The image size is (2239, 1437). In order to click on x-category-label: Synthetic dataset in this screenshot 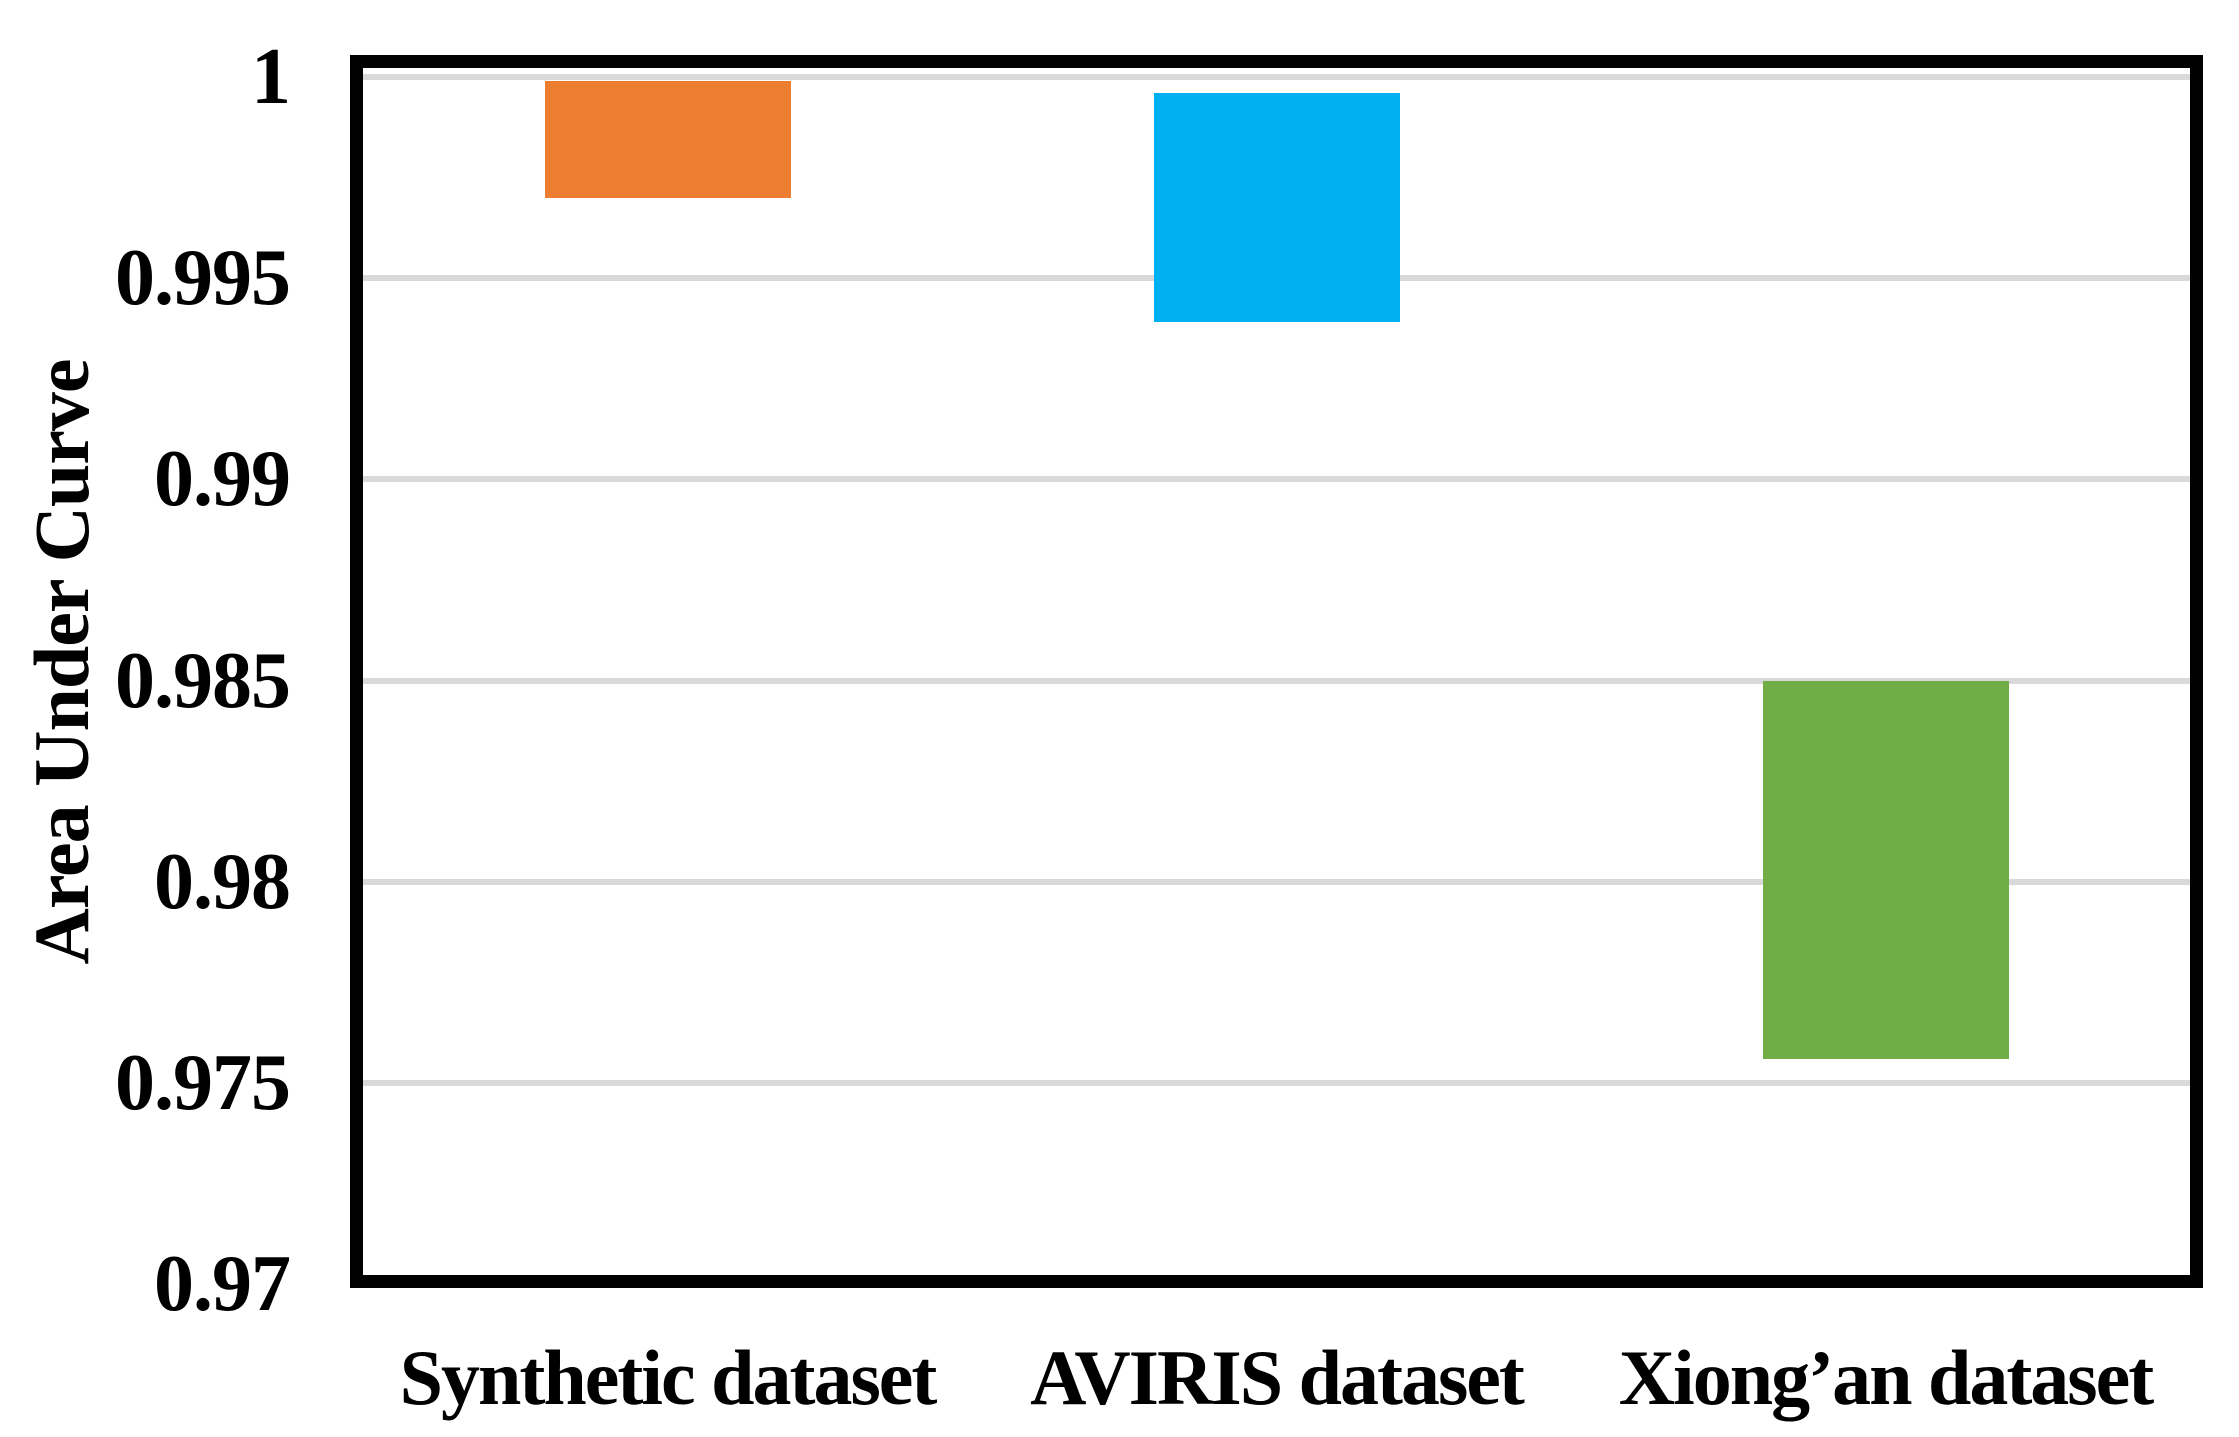, I will do `click(668, 1377)`.